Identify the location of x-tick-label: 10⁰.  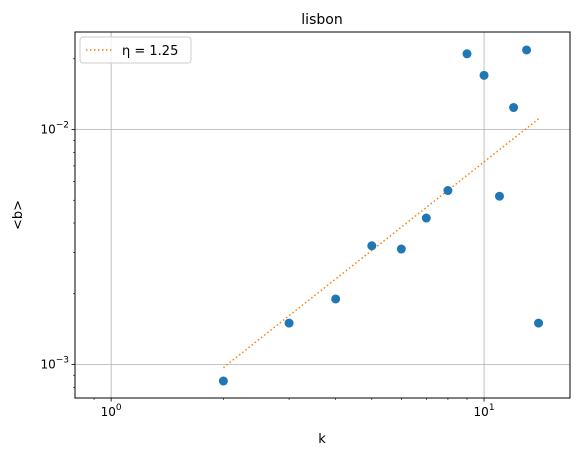
(111, 411).